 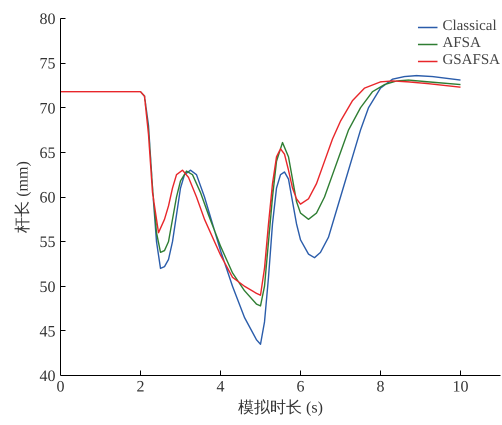 What do you see at coordinates (140, 387) in the screenshot?
I see `x-tick-label: 2` at bounding box center [140, 387].